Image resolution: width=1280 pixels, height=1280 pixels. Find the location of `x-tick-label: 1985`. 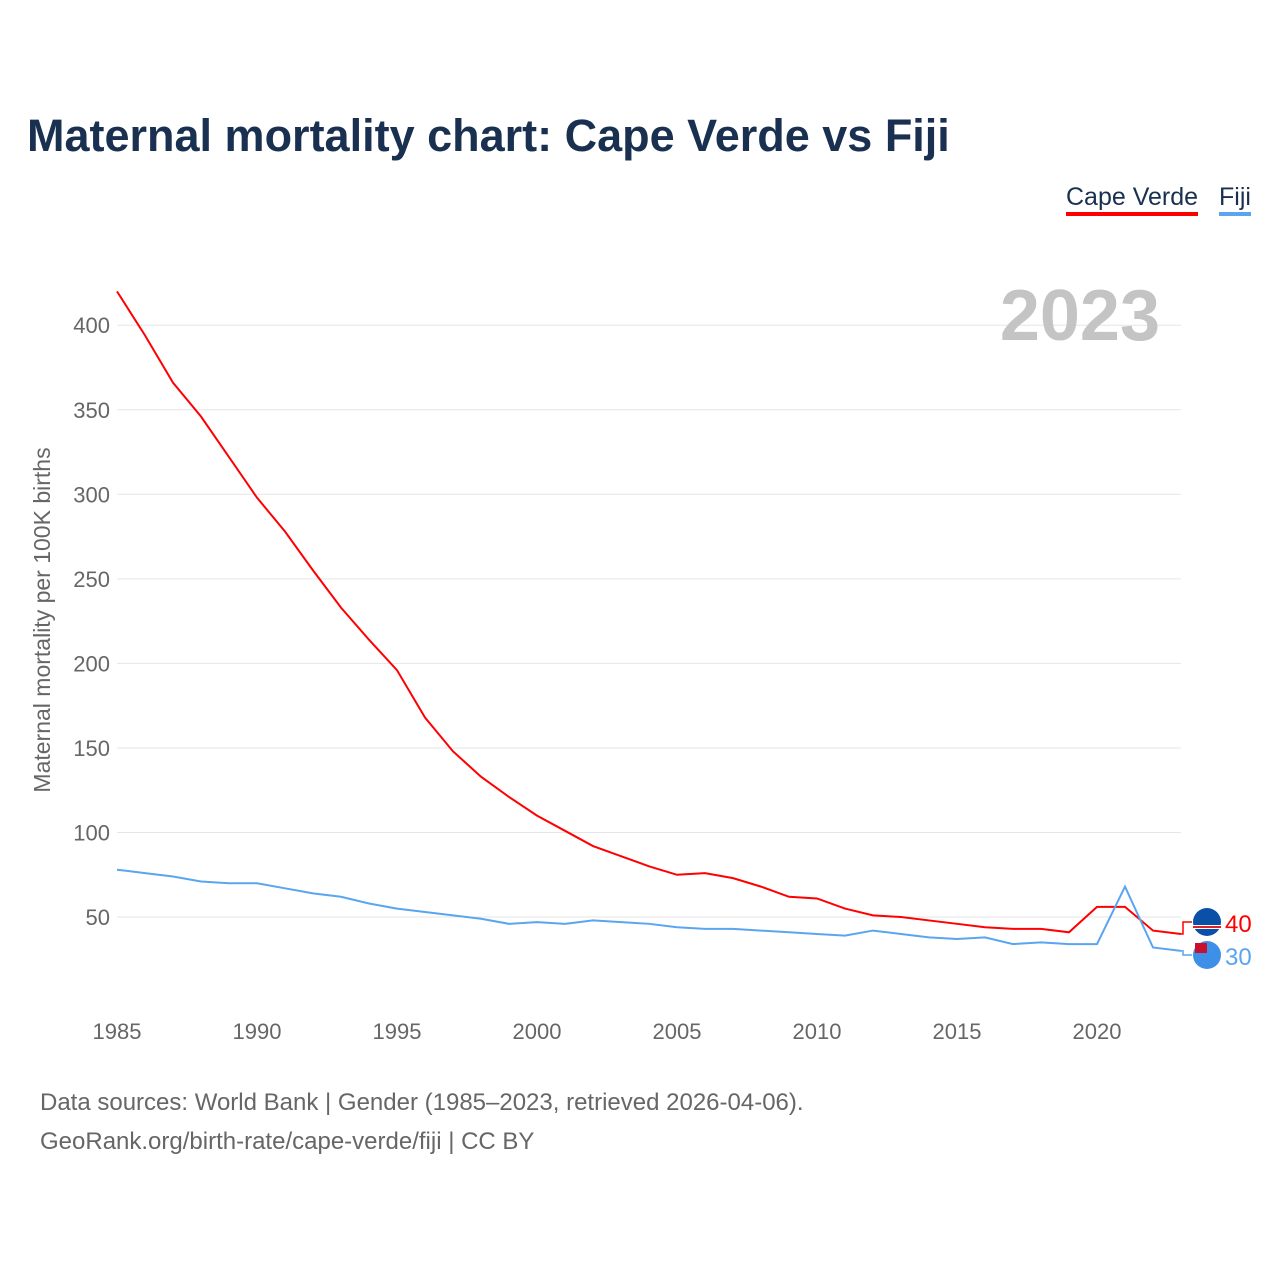

x-tick-label: 1985 is located at coordinates (117, 1031).